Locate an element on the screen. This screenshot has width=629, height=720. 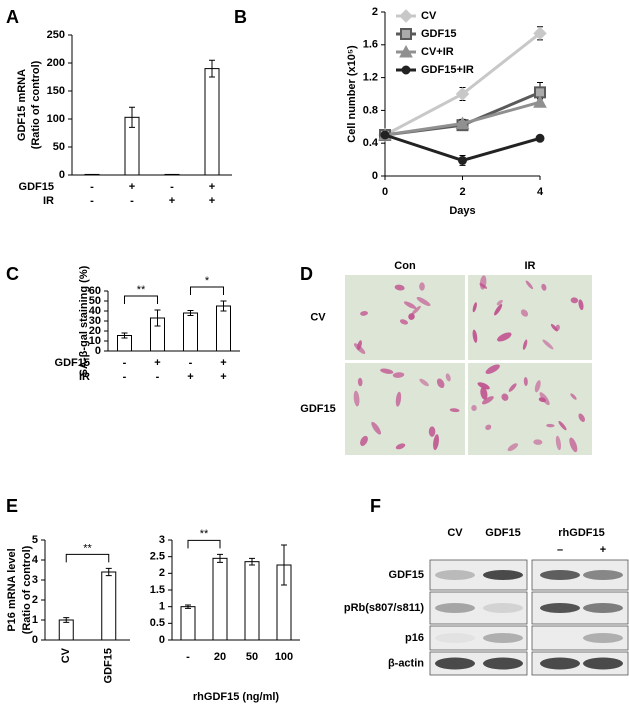
legend-label: GDF15+IR is located at coordinates (447, 70).